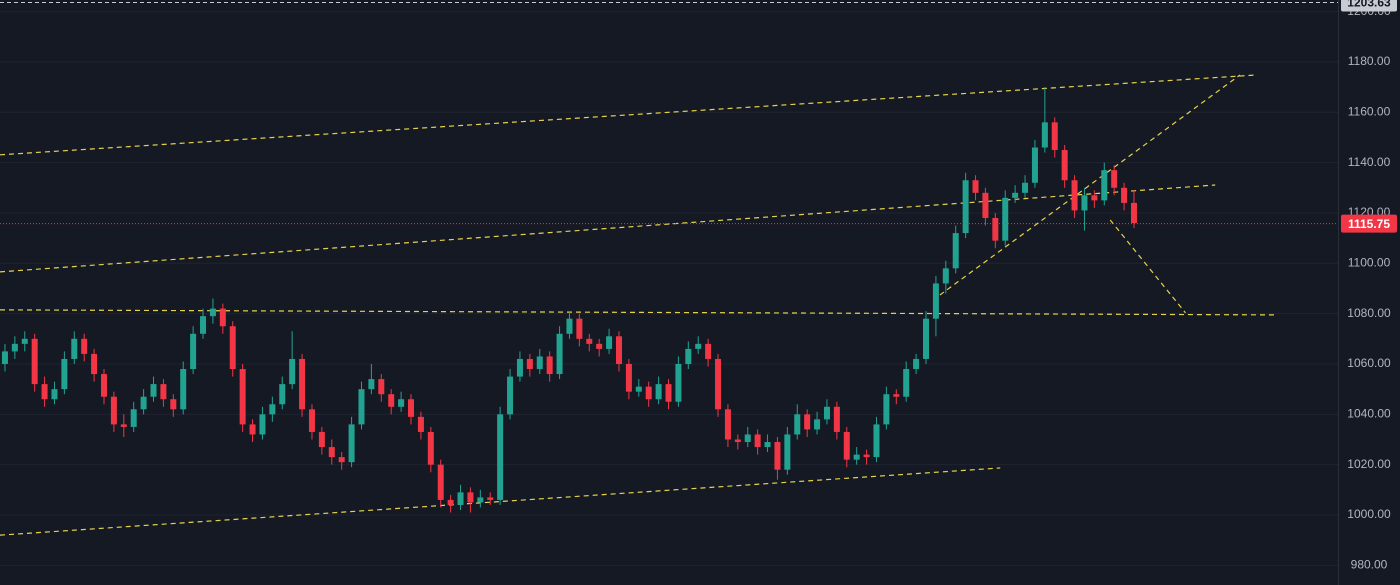  I want to click on y-tick-label: 1040.00, so click(1369, 414).